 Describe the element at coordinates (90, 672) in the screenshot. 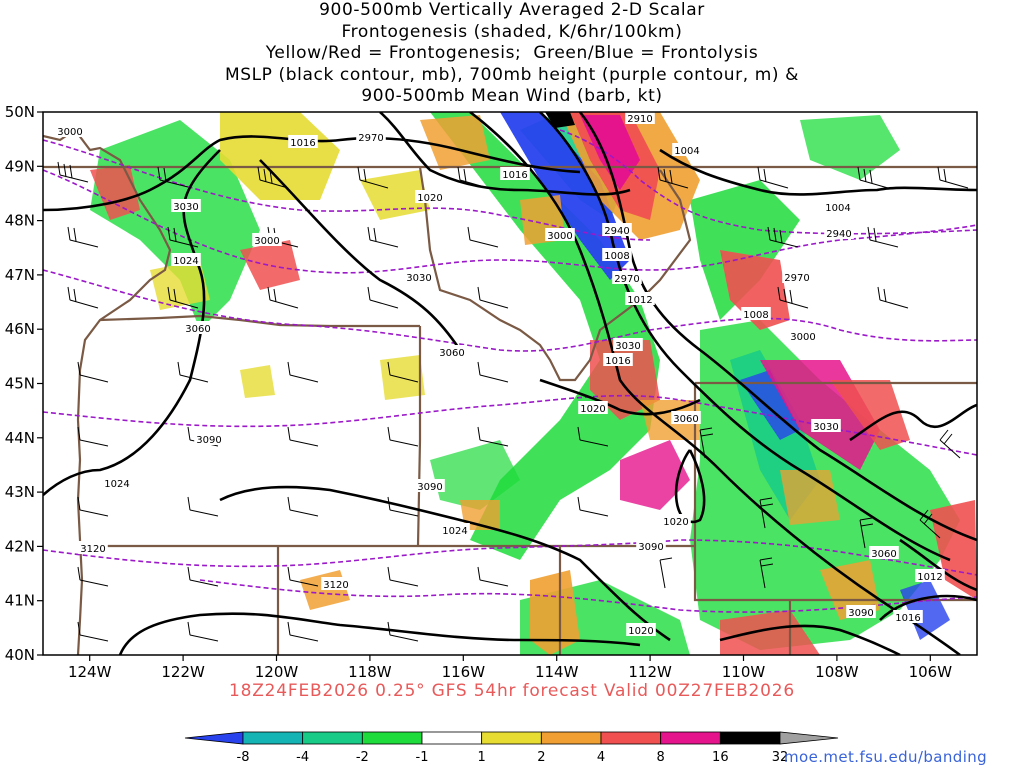

I see `lon-label: 124W` at that location.